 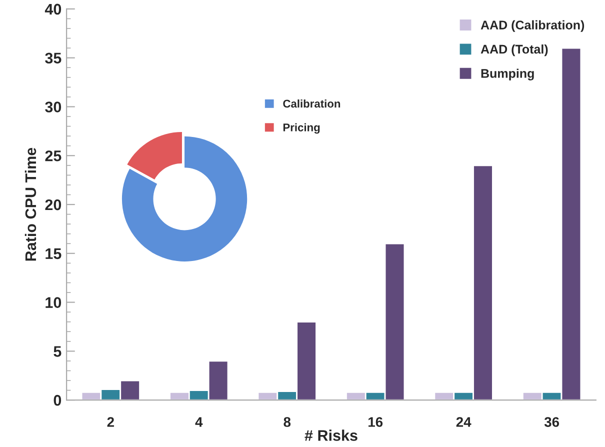 I want to click on y-tick-label: 15, so click(x=54, y=254).